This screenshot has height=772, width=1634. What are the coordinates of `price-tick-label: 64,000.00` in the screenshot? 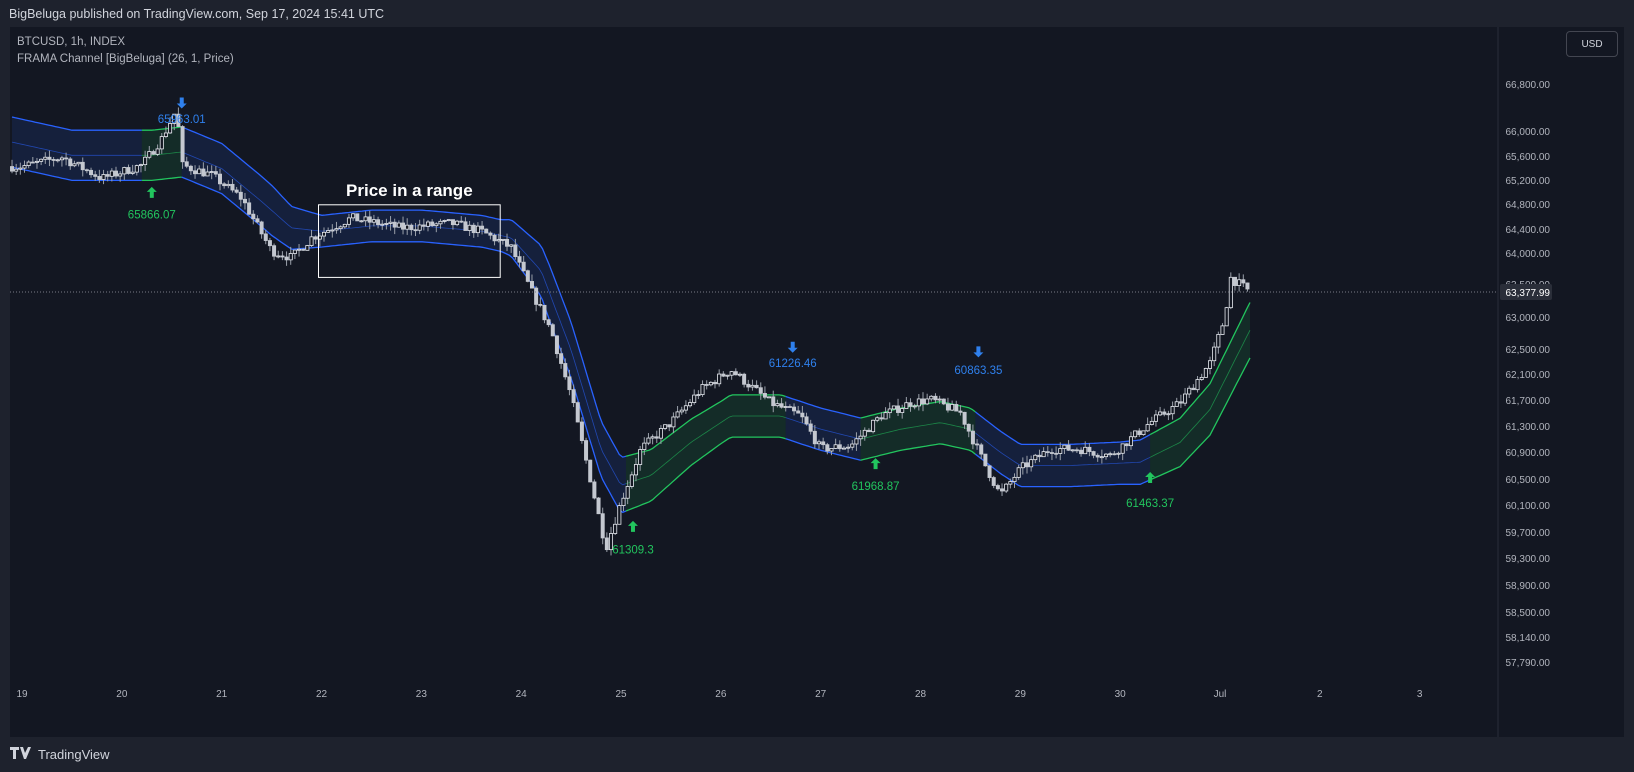 It's located at (1528, 254).